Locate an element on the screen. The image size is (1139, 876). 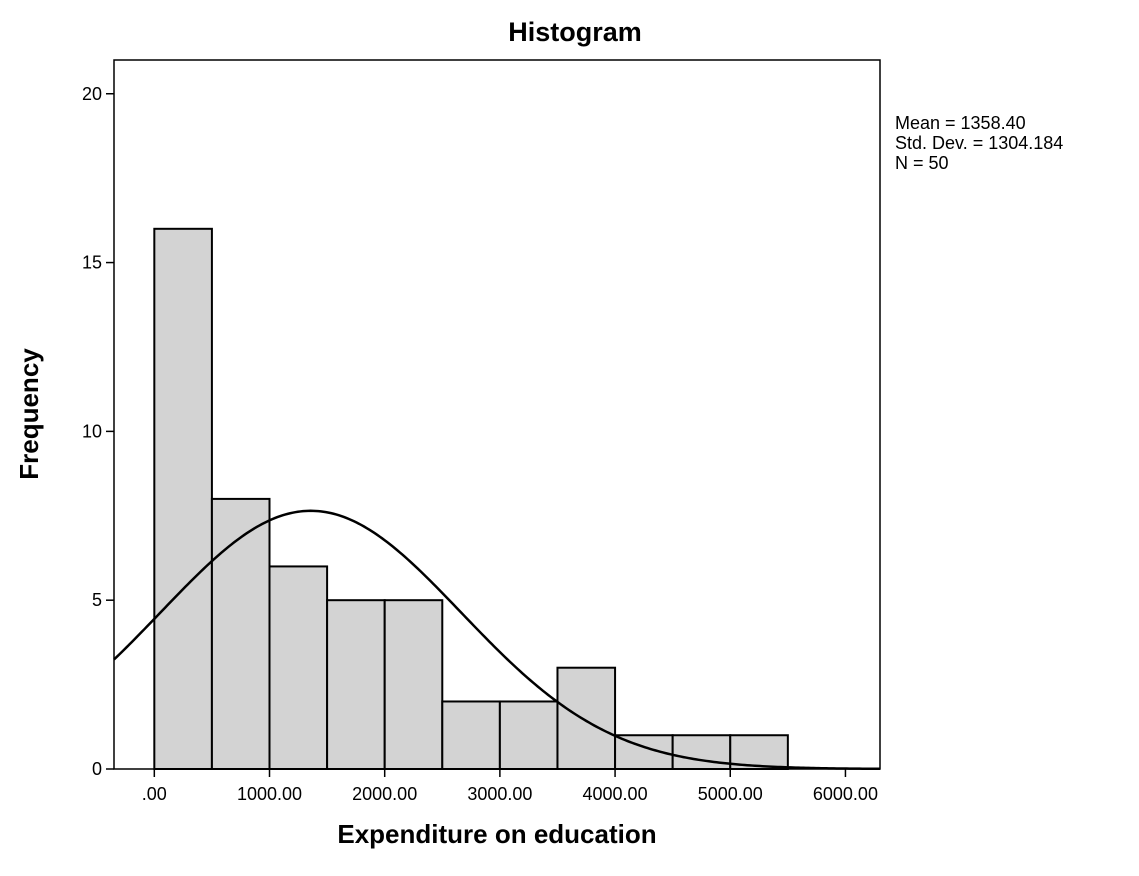
y-tick-label: 10 is located at coordinates (92, 431).